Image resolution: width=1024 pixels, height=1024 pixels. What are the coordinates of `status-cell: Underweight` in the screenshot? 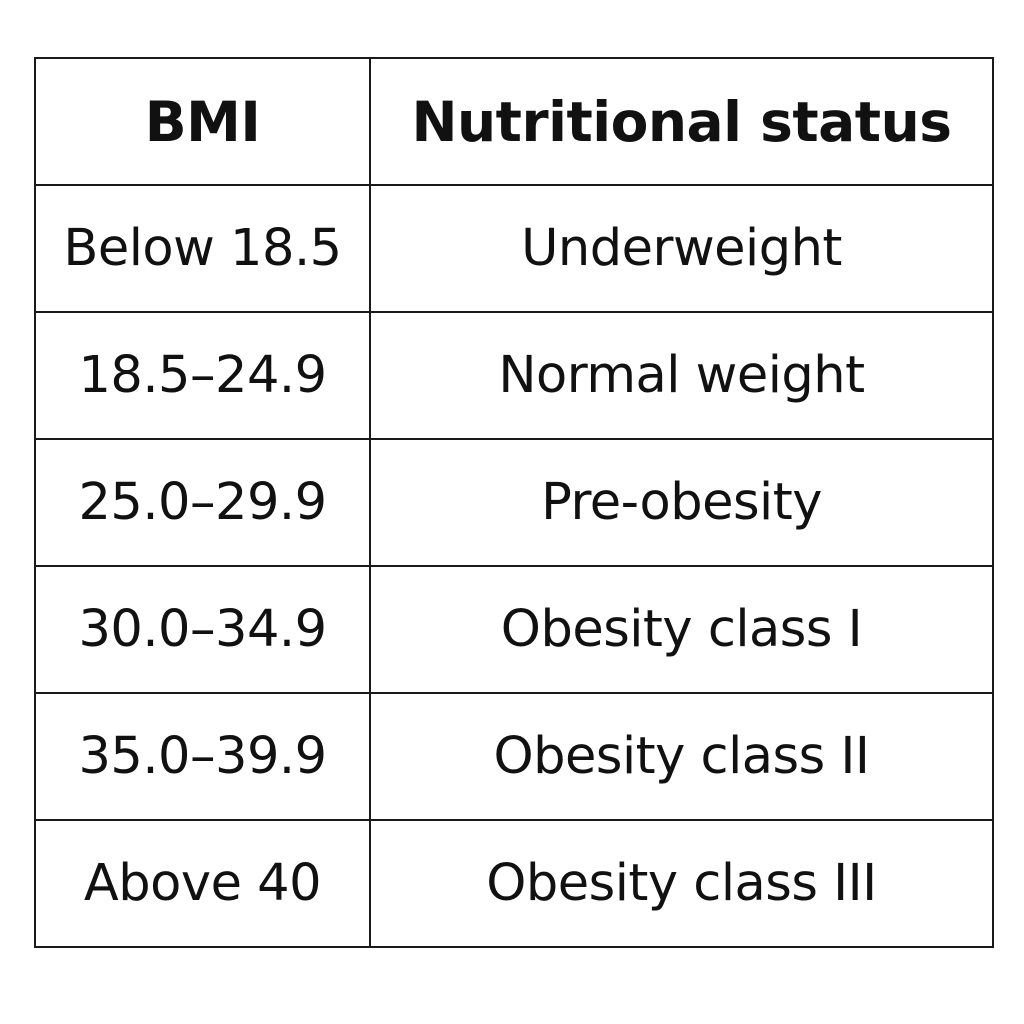 It's located at (681, 248).